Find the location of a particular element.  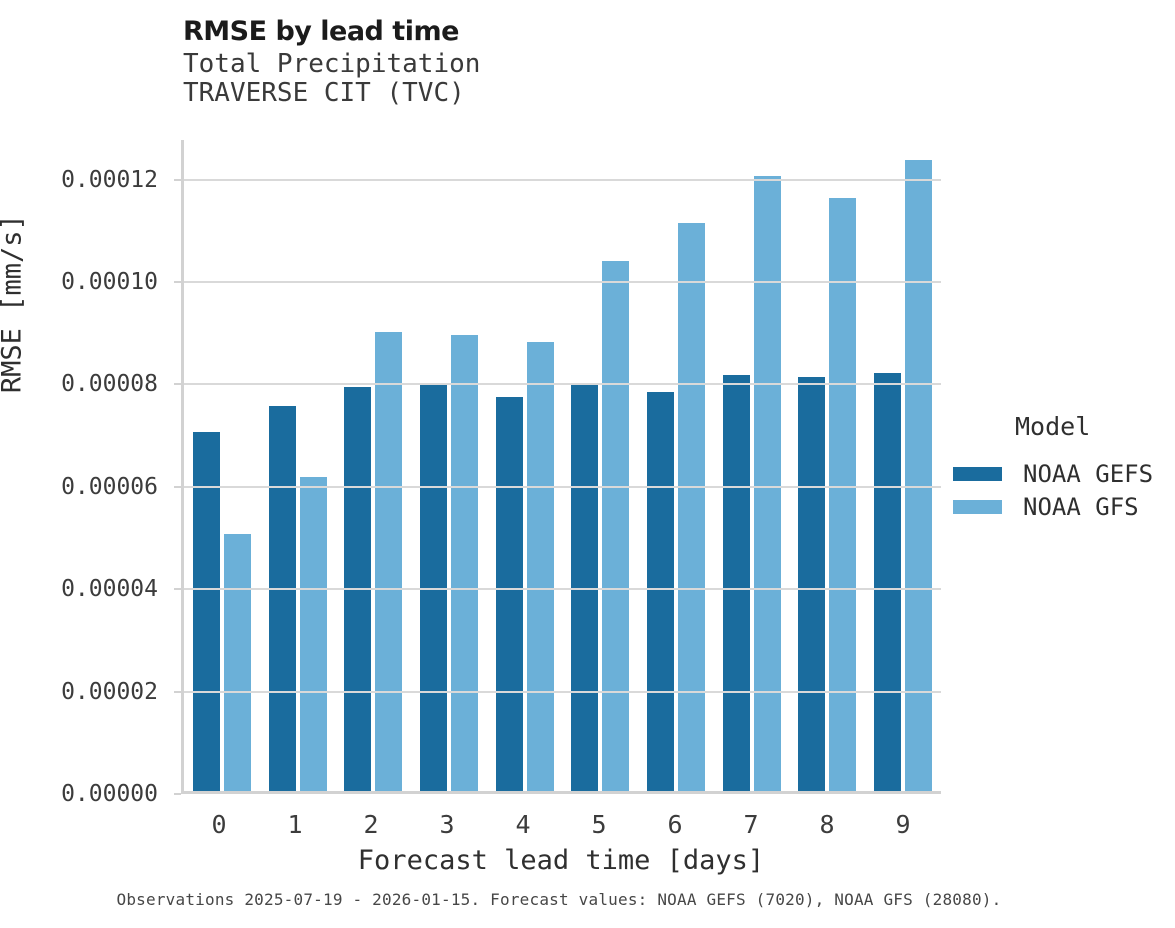

chart-subtitle-variable: Total Precipitation is located at coordinates (332, 64).